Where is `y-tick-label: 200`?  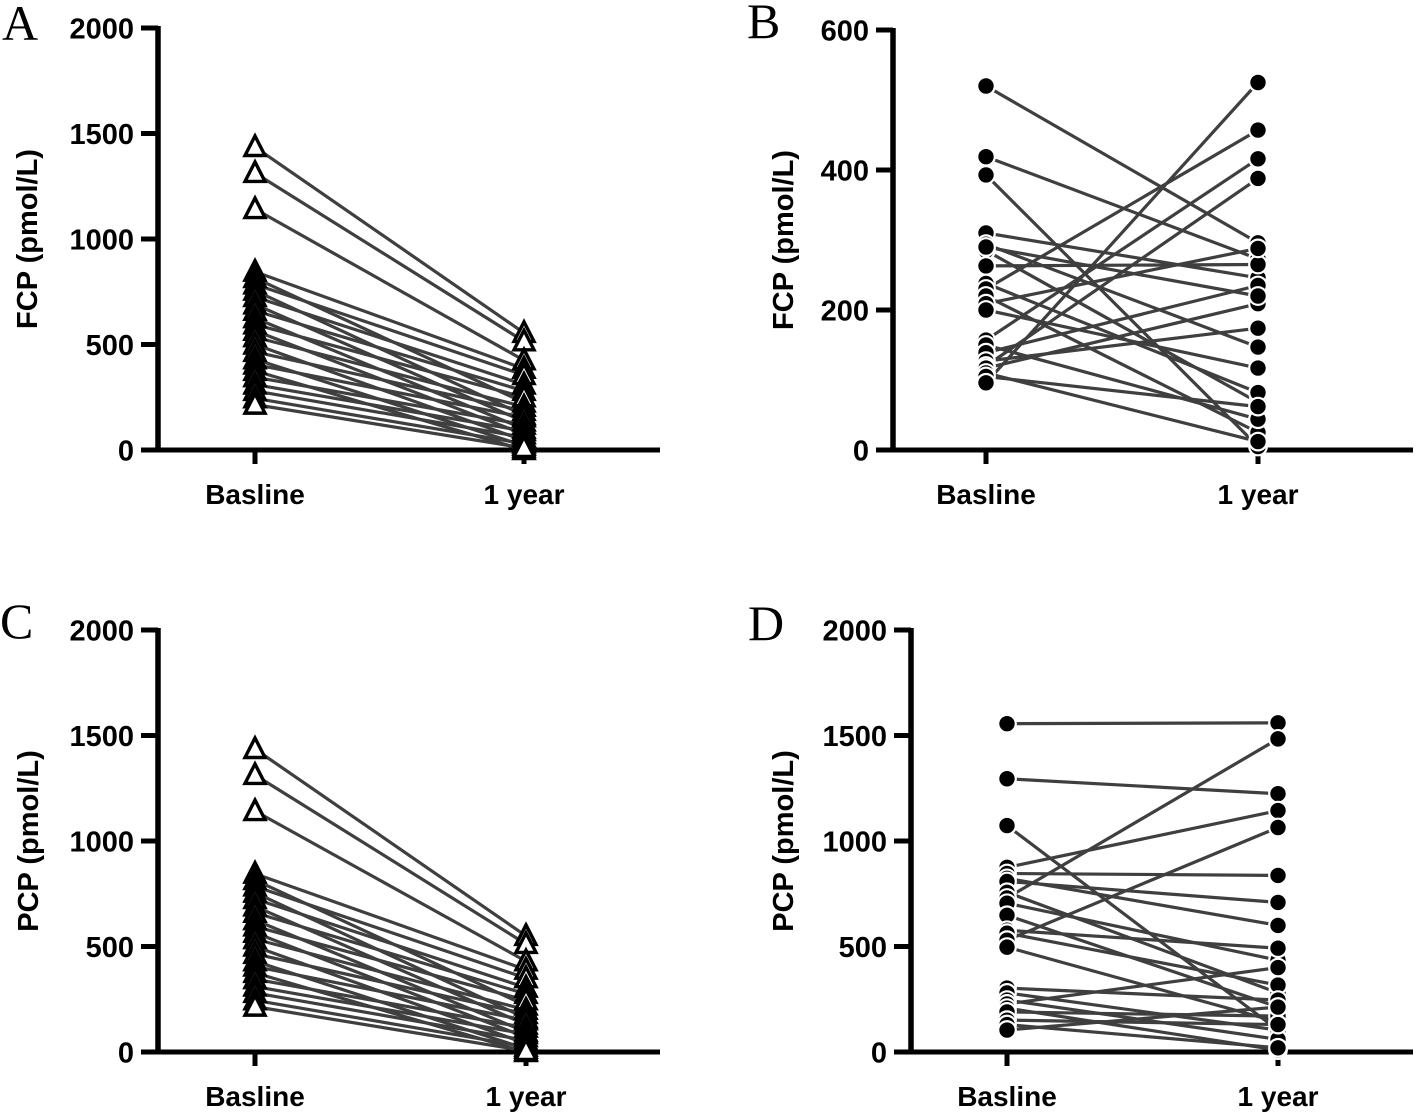
y-tick-label: 200 is located at coordinates (845, 311).